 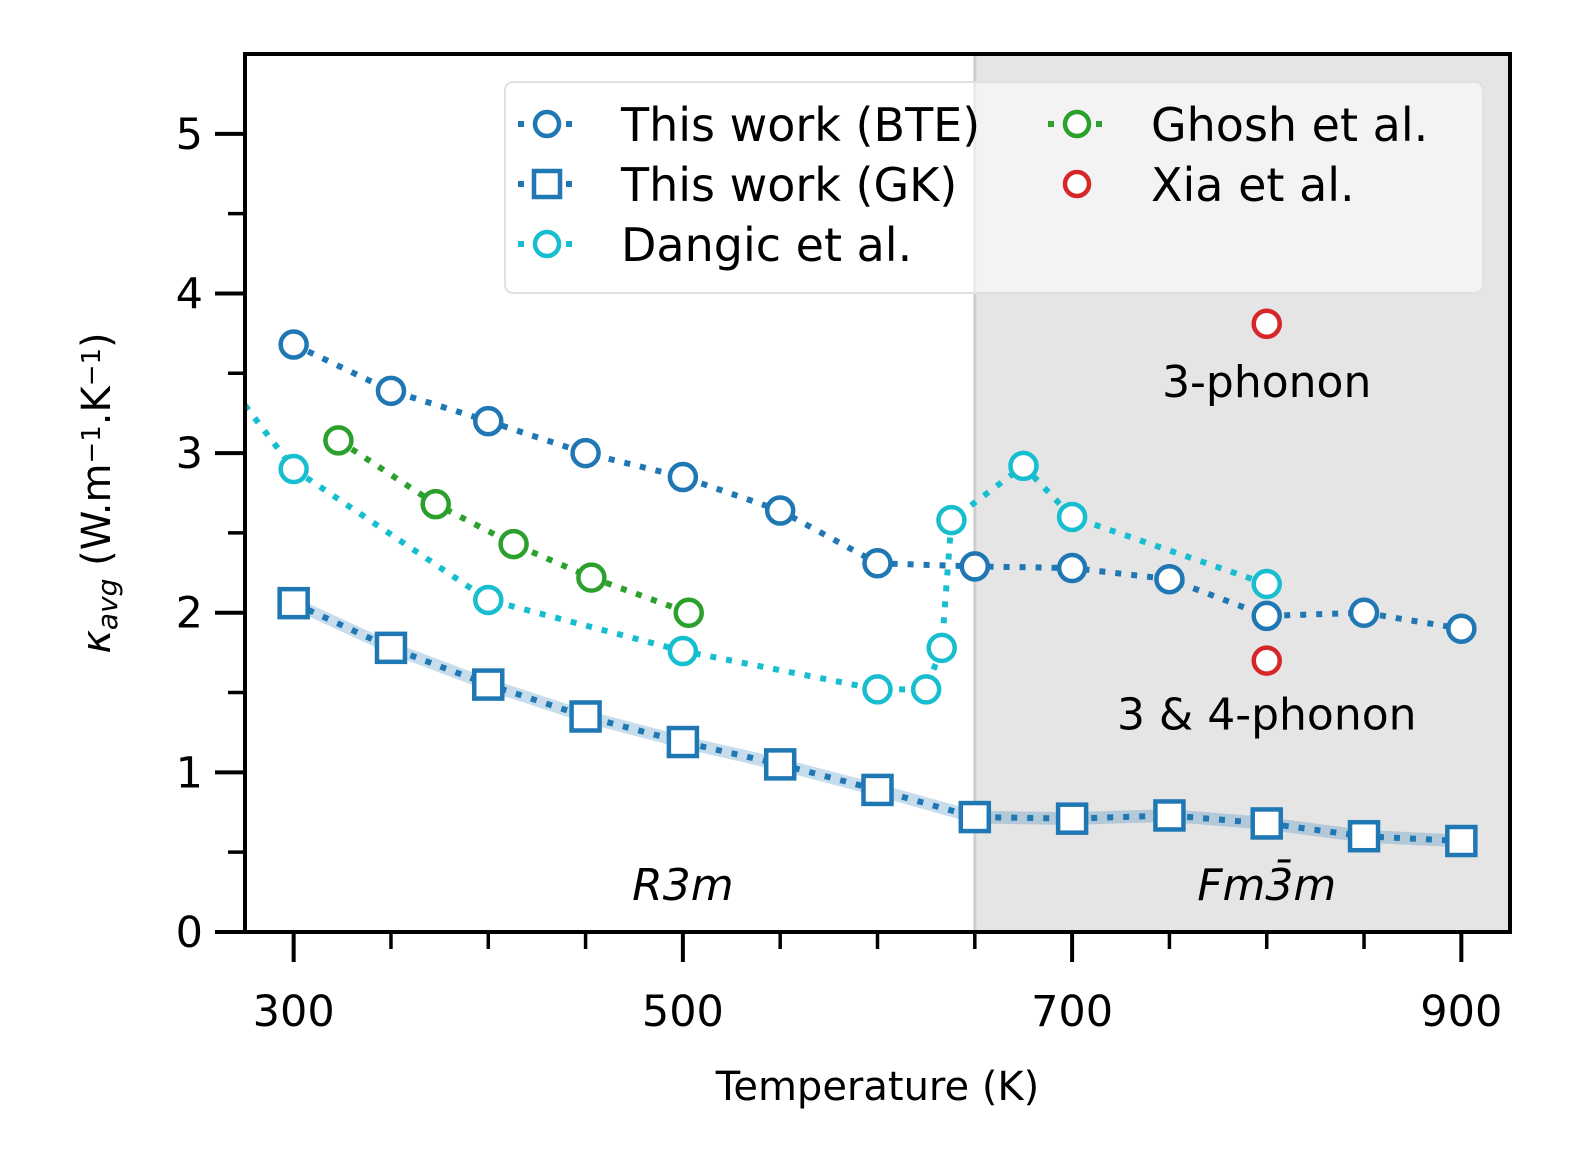 I want to click on y-axis-title-part: ), so click(x=97, y=340).